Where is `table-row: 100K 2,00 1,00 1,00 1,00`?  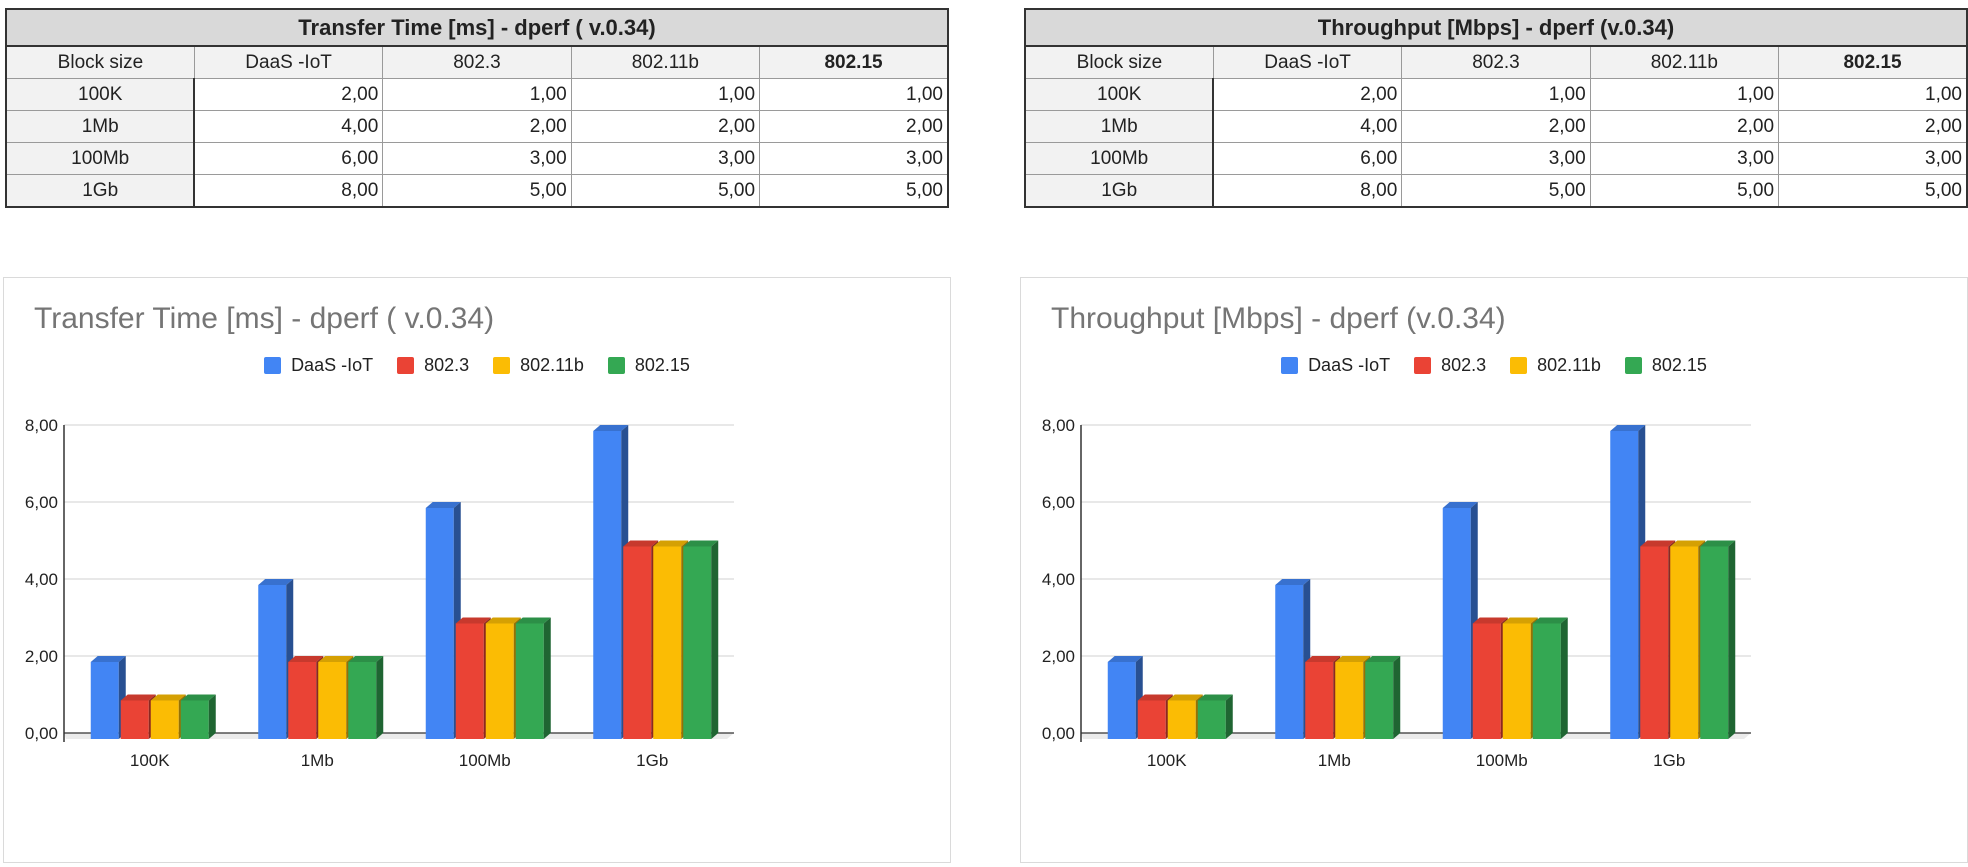 table-row: 100K 2,00 1,00 1,00 1,00 is located at coordinates (1495, 94).